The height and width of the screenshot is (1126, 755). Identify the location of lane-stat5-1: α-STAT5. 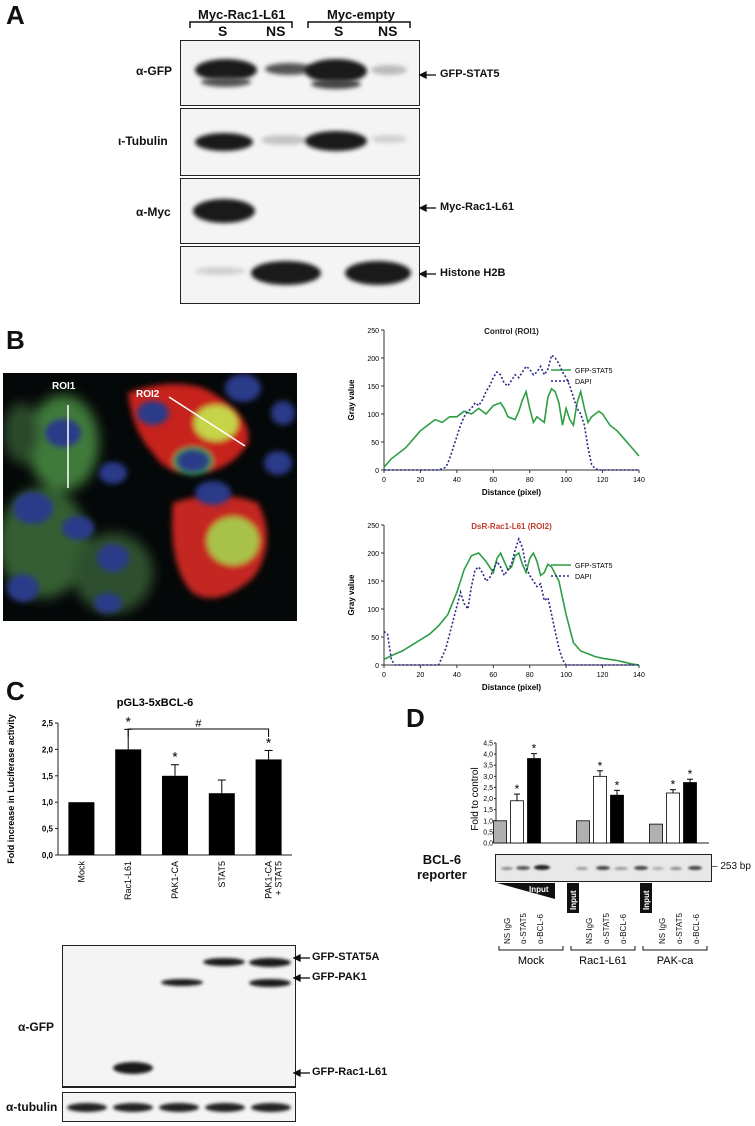
(523, 928).